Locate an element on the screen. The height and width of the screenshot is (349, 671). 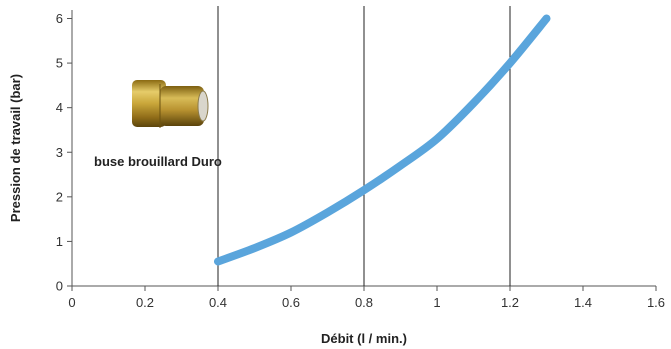
nozzle-hex-body is located at coordinates (149, 103).